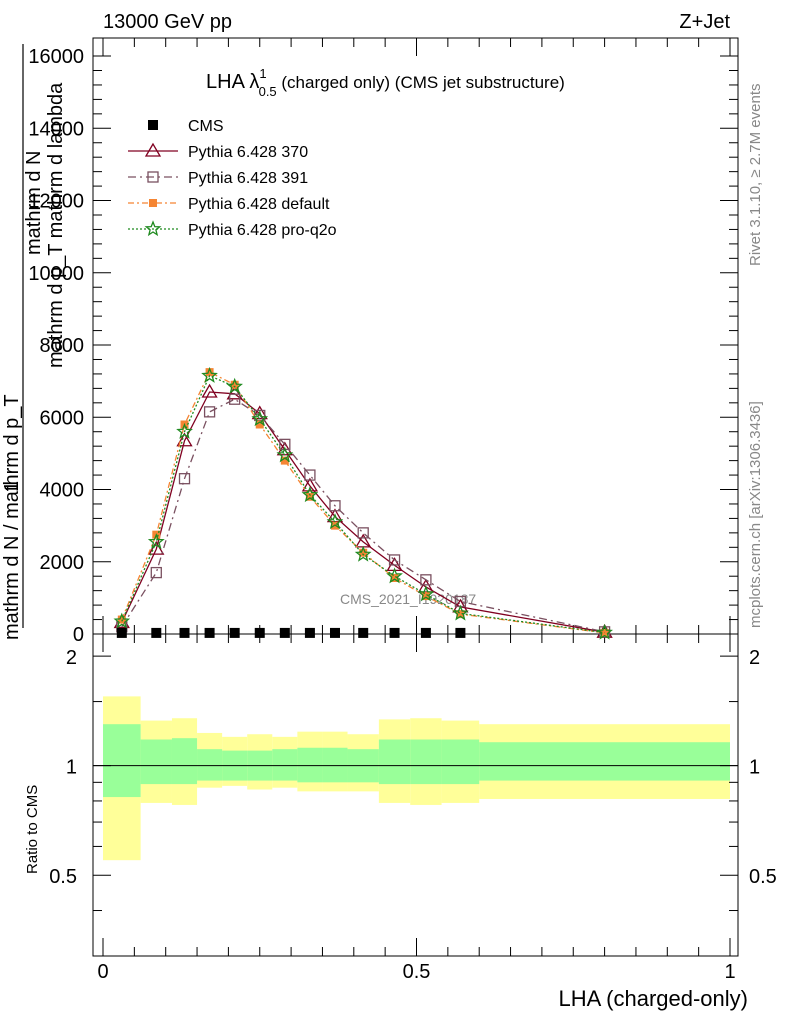 The width and height of the screenshot is (786, 1024). I want to click on y-label-numerator: mathrm d N / mathrm d p_T, so click(12, 517).